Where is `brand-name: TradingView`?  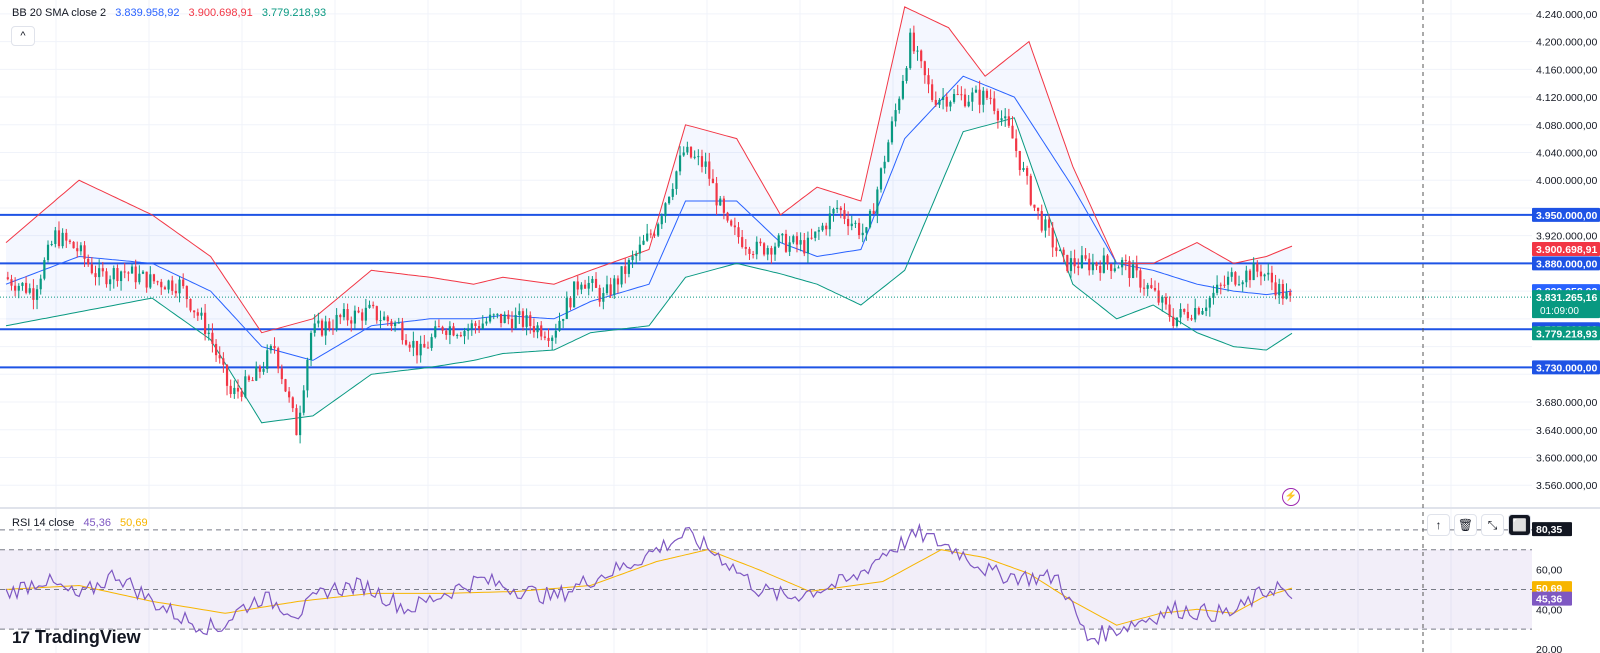
brand-name: TradingView is located at coordinates (87, 637).